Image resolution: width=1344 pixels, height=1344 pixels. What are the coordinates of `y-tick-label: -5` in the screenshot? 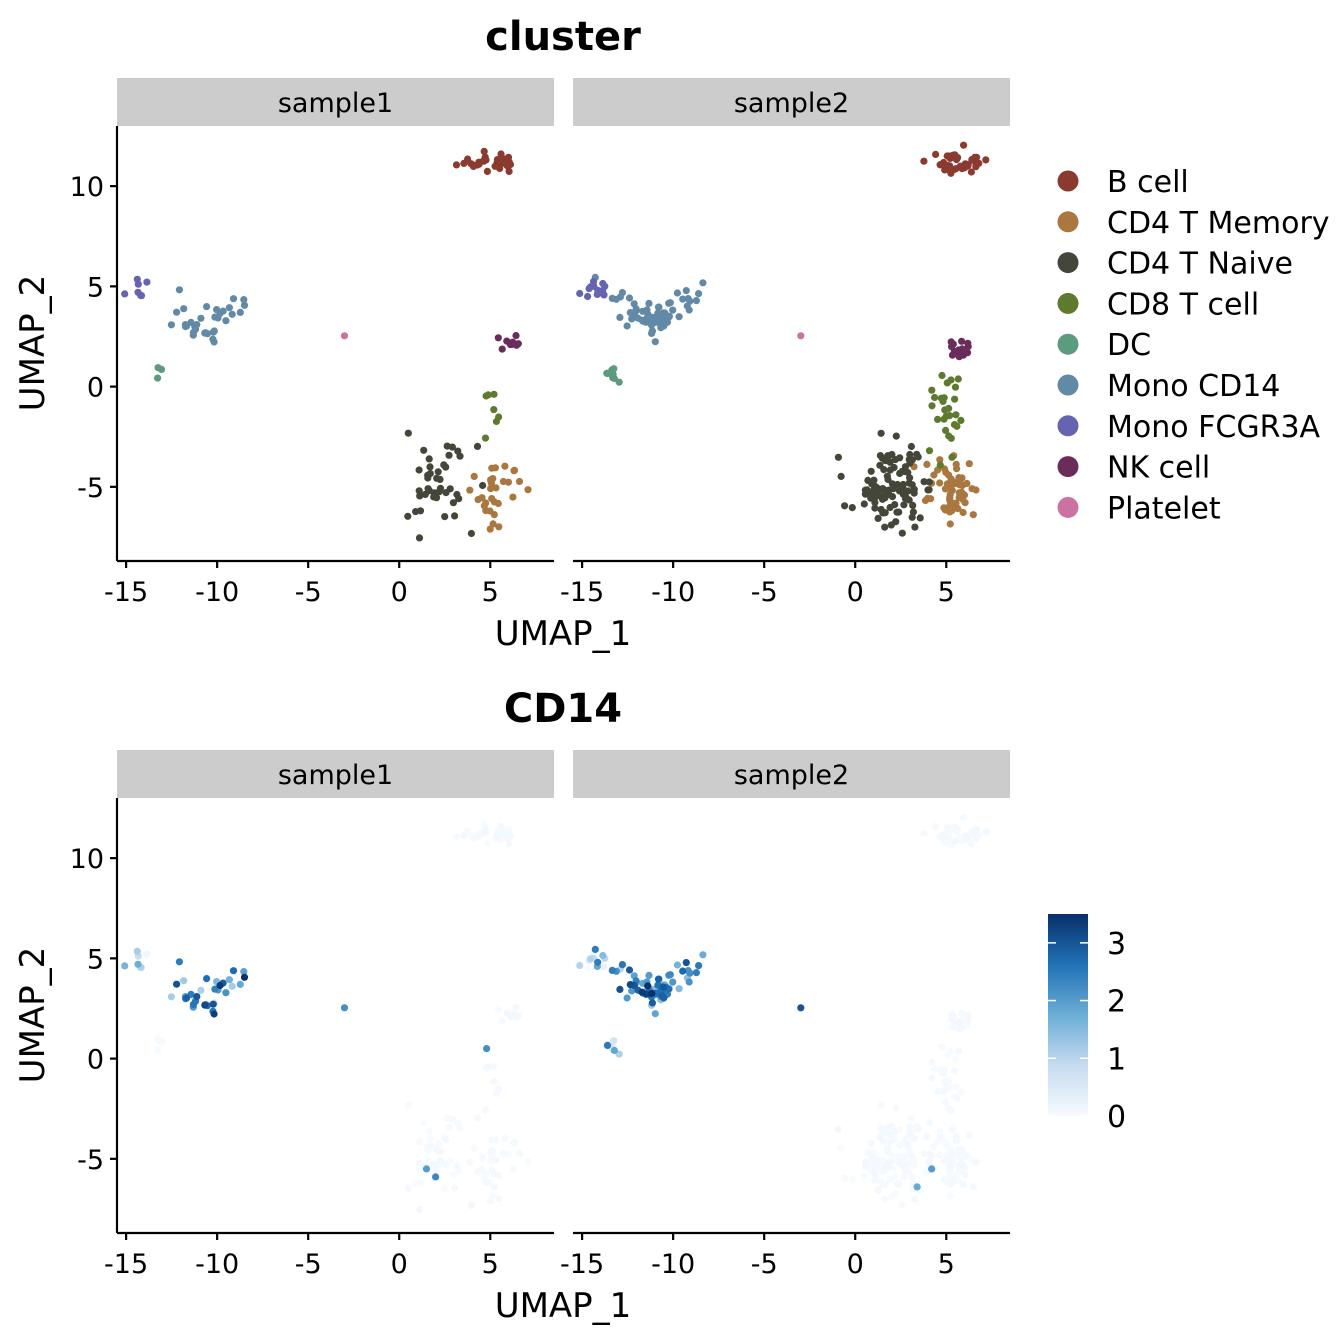 It's located at (90, 1160).